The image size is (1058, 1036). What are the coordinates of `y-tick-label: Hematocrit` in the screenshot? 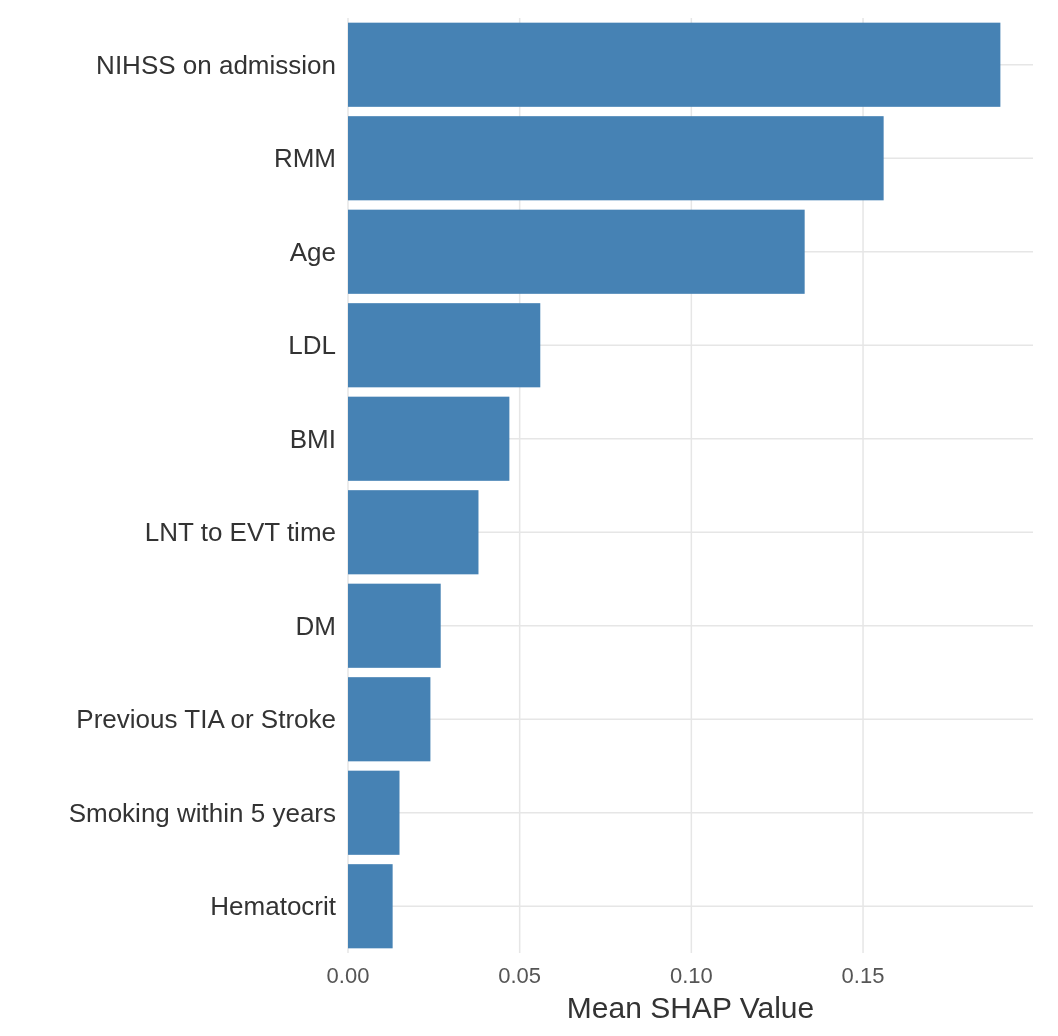 It's located at (273, 906).